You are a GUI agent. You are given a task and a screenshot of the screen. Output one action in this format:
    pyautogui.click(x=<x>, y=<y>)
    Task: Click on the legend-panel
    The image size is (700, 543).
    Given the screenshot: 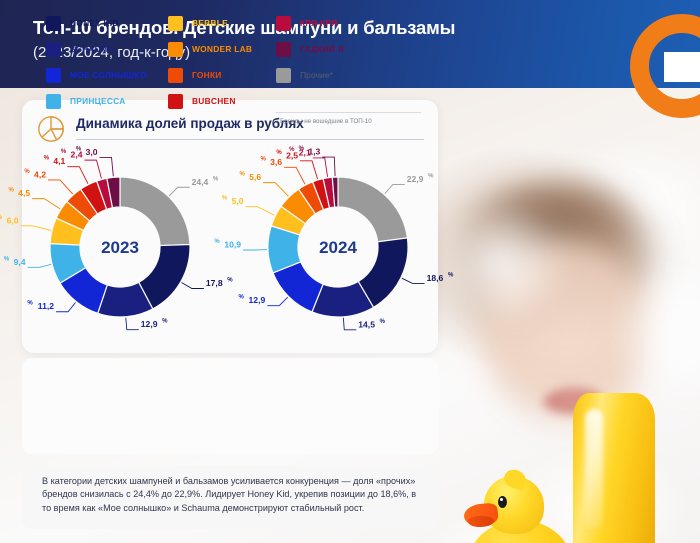 What is the action you would take?
    pyautogui.click(x=230, y=406)
    